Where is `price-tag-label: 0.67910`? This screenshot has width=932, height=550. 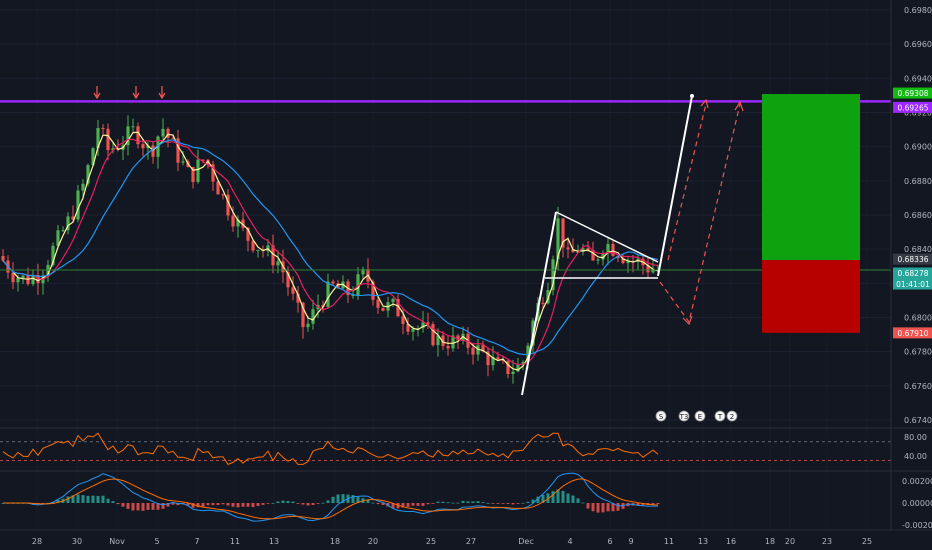
price-tag-label: 0.67910 is located at coordinates (912, 333).